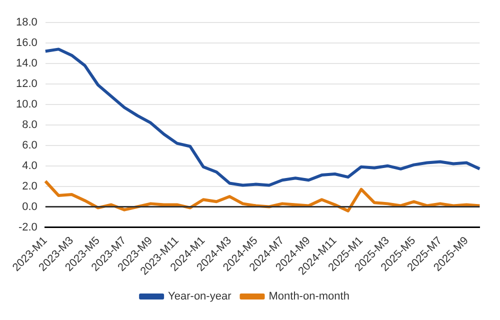 The image size is (500, 320). What do you see at coordinates (27, 22) in the screenshot?
I see `y-tick-label: 18.0` at bounding box center [27, 22].